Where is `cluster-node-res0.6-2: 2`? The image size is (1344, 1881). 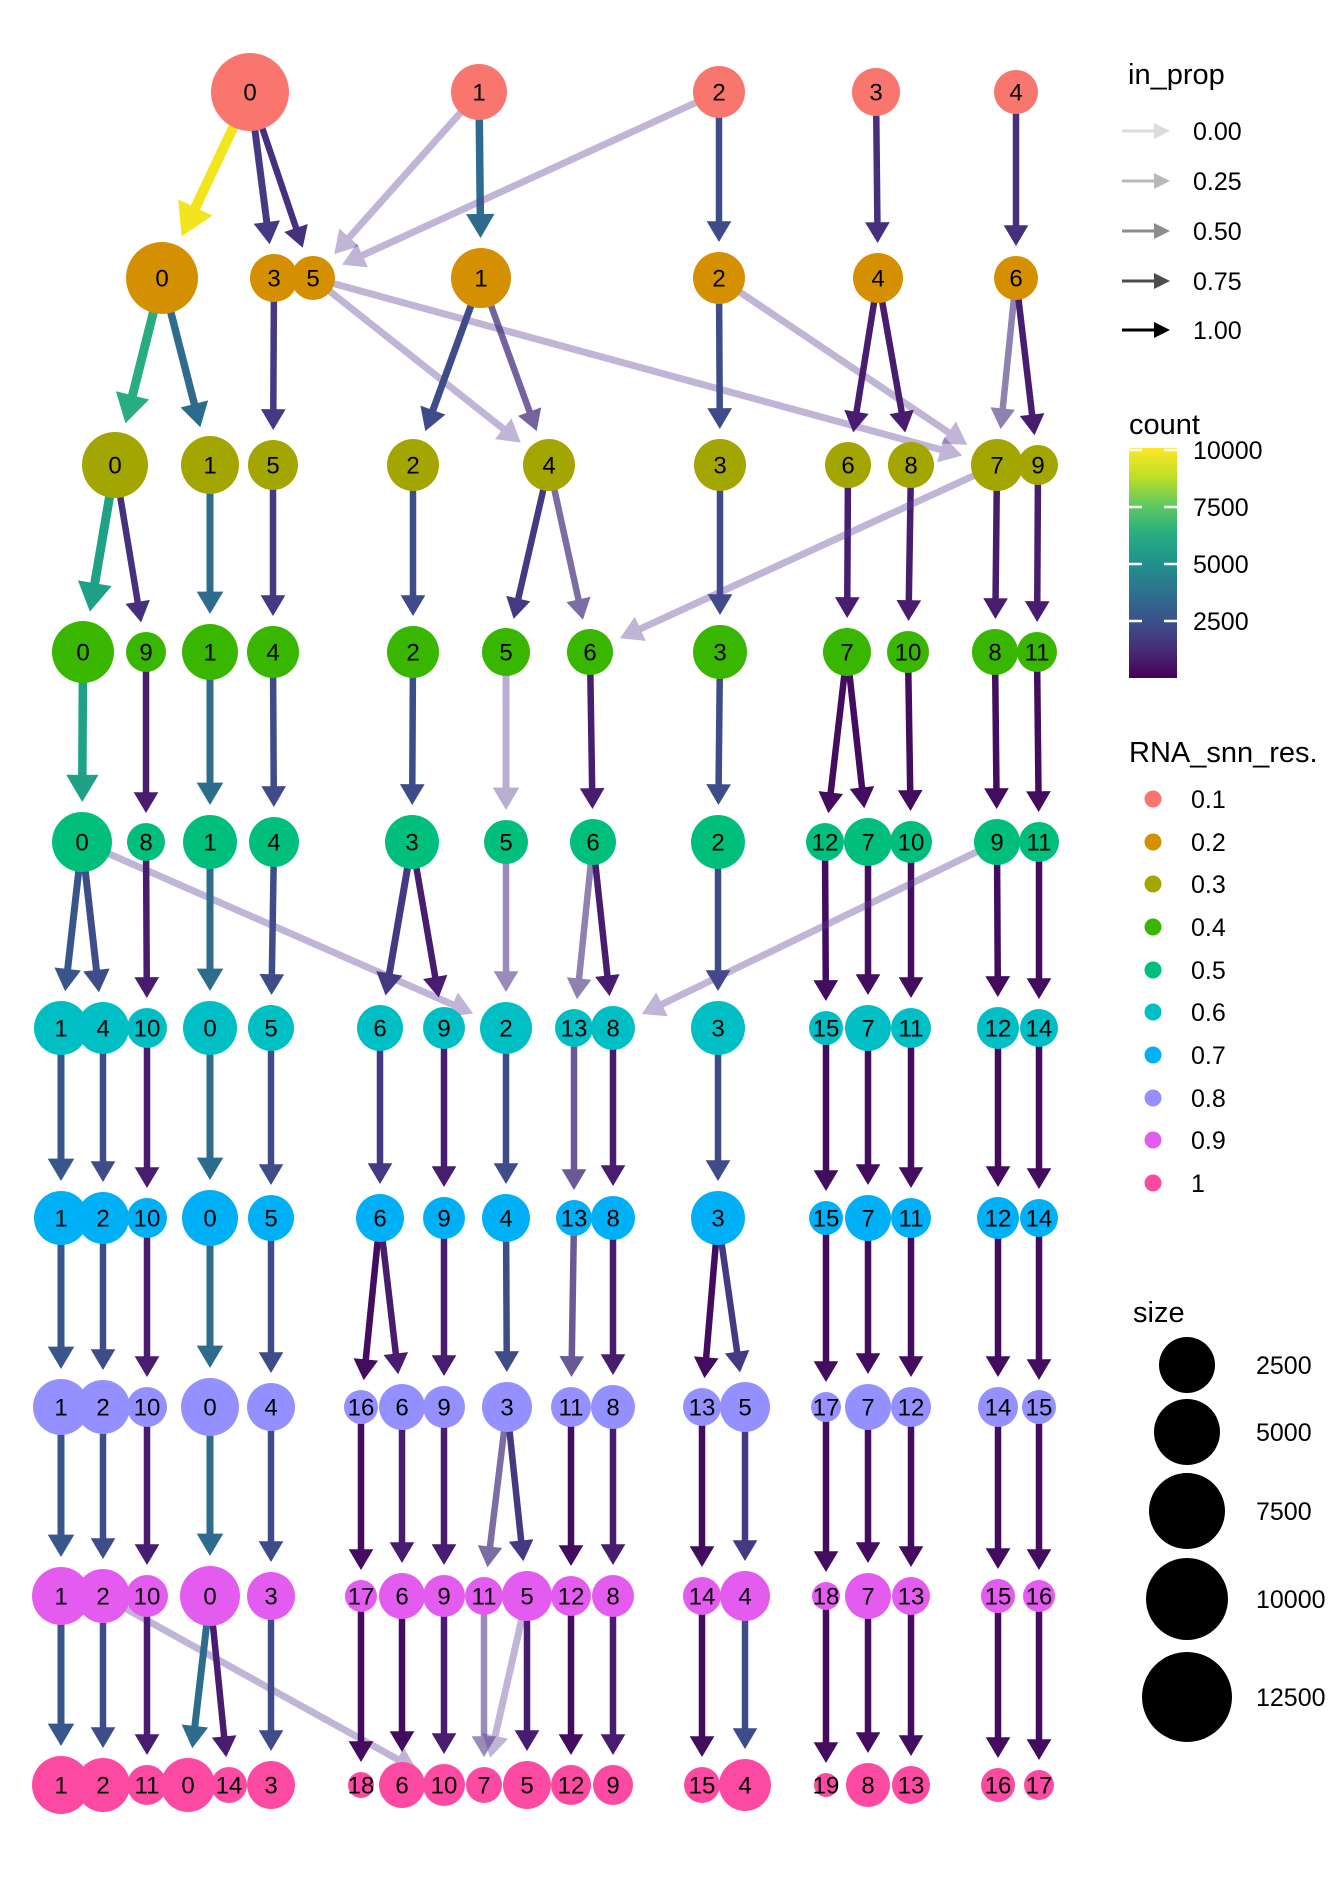 cluster-node-res0.6-2: 2 is located at coordinates (506, 1028).